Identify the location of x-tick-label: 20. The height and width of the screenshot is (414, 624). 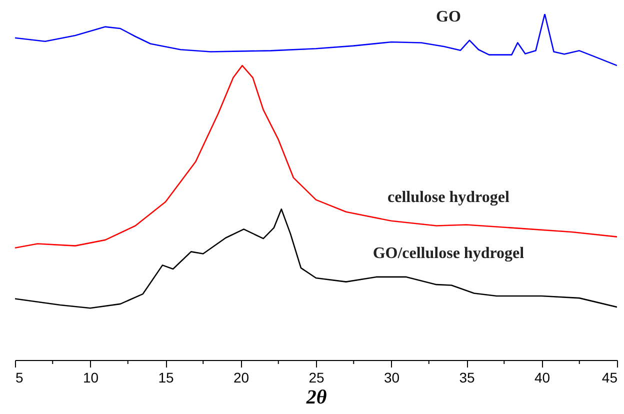
(241, 378).